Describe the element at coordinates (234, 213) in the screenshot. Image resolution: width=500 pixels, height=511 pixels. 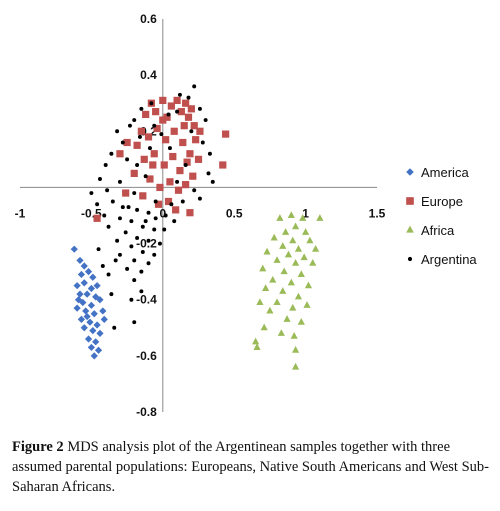
I see `x-tick-label-3: 0.5` at that location.